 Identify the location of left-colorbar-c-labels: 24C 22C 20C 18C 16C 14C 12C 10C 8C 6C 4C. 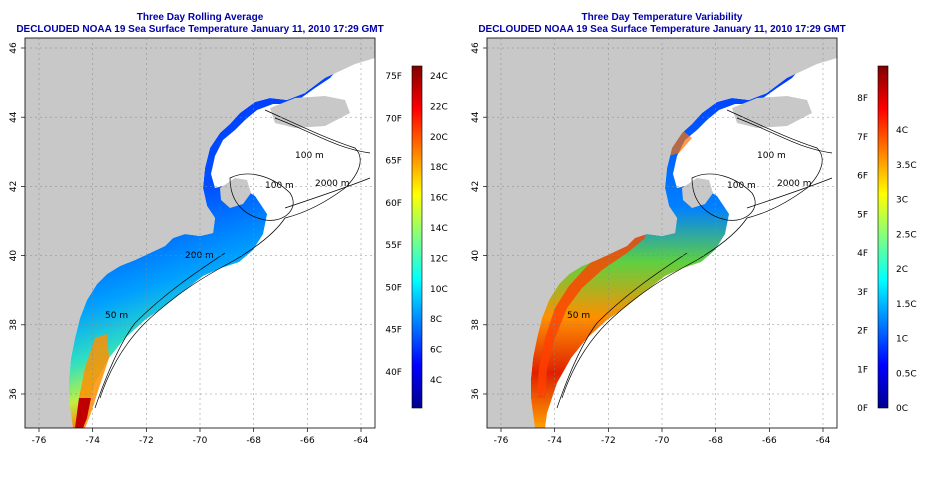
(439, 229).